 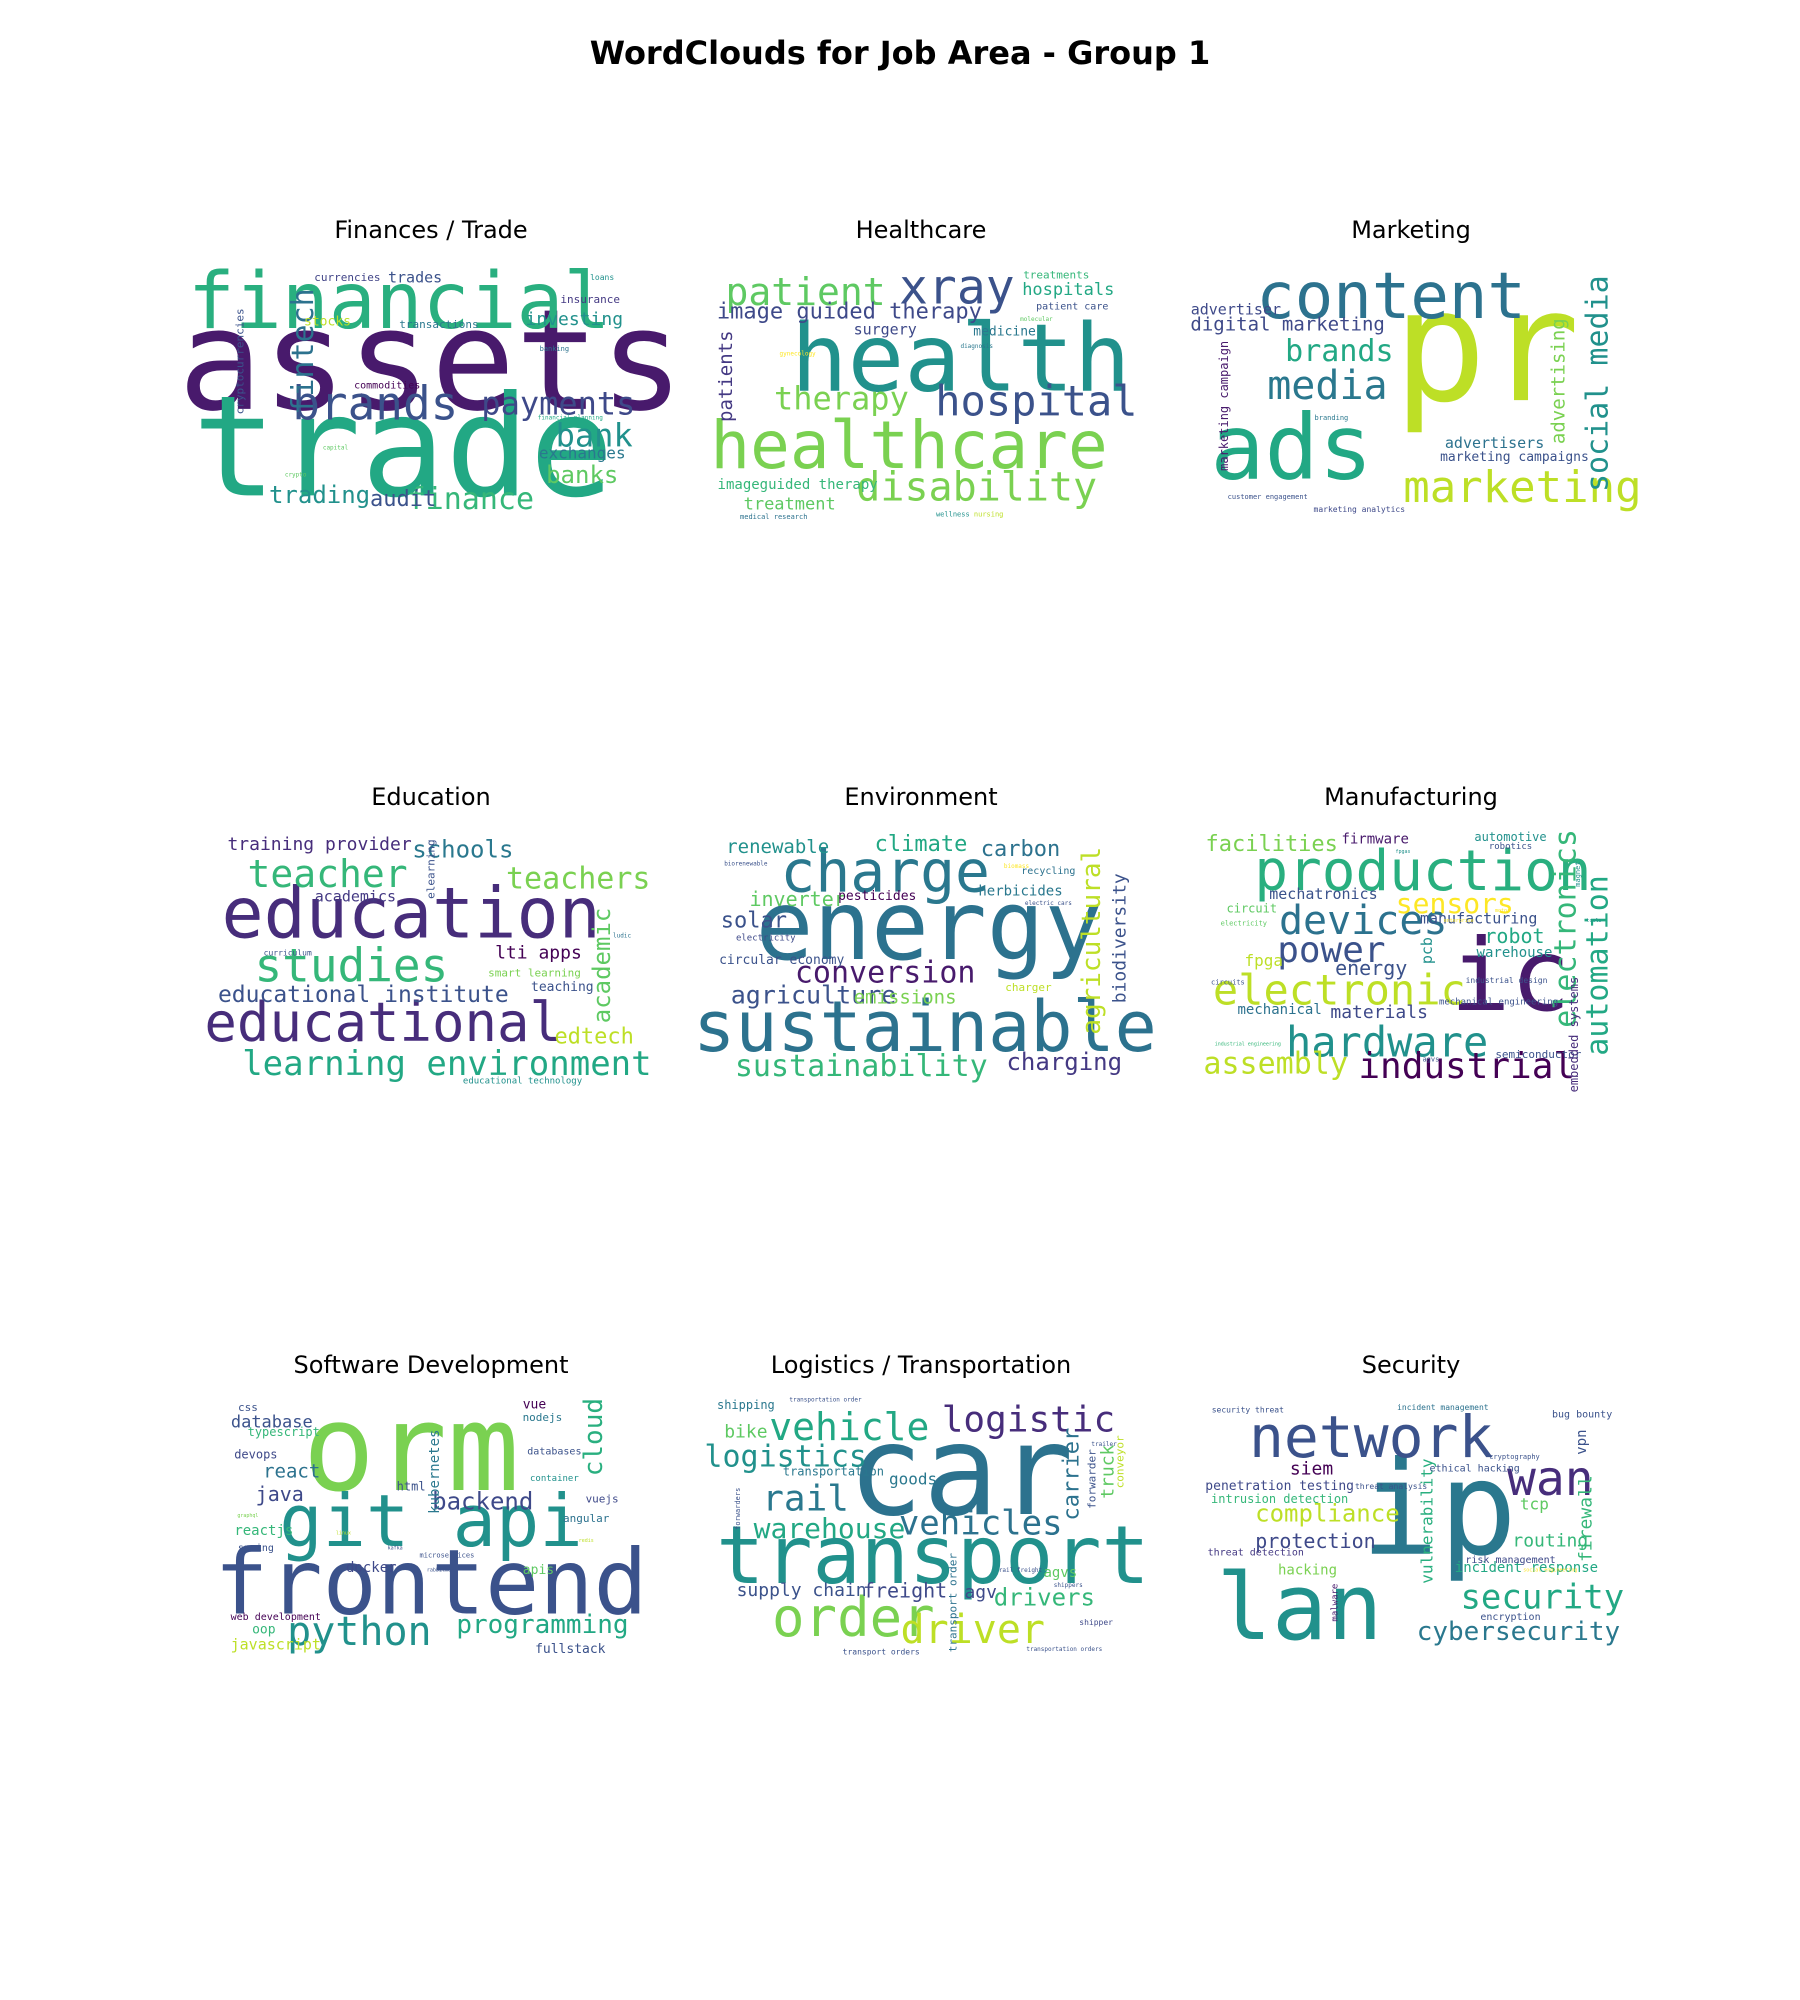 I want to click on word-currencies: currencies, so click(x=347, y=277).